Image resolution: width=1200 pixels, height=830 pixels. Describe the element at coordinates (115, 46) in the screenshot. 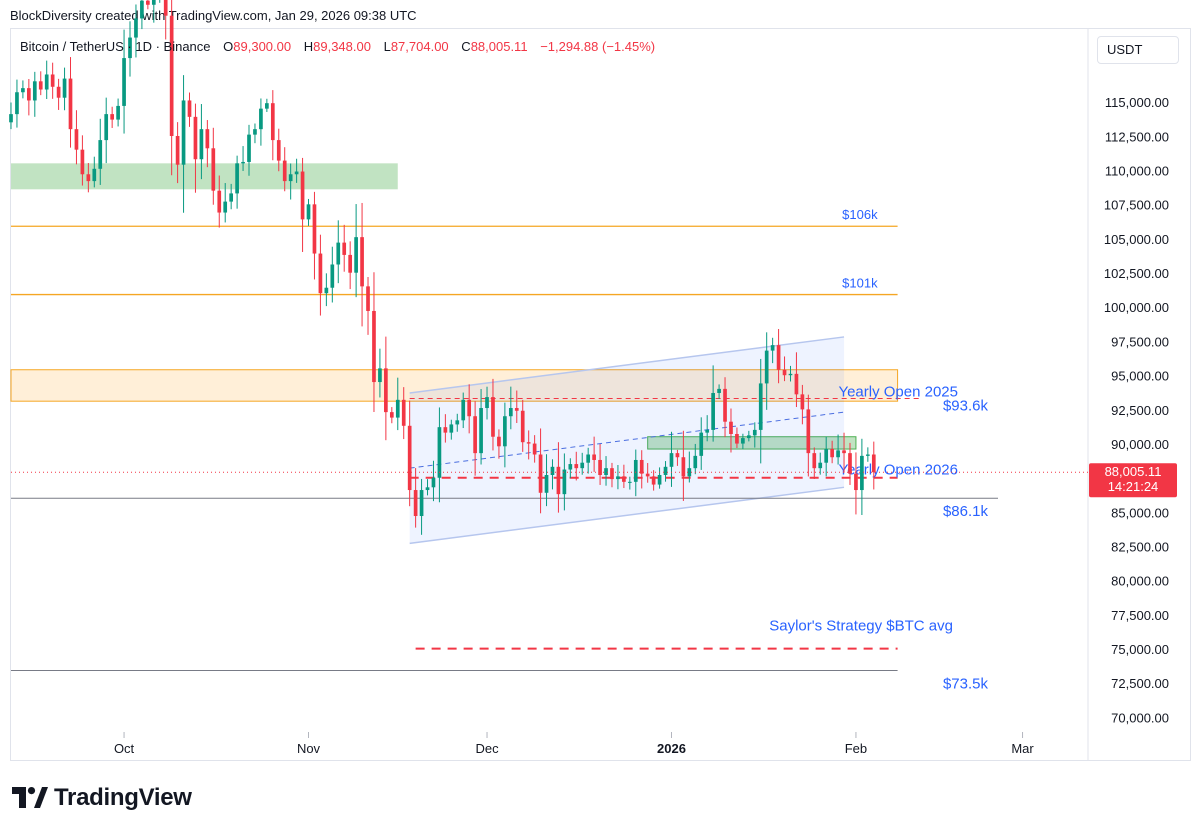

I see `symbol-label: Bitcoin / TetherUS · 1D · Binance` at that location.